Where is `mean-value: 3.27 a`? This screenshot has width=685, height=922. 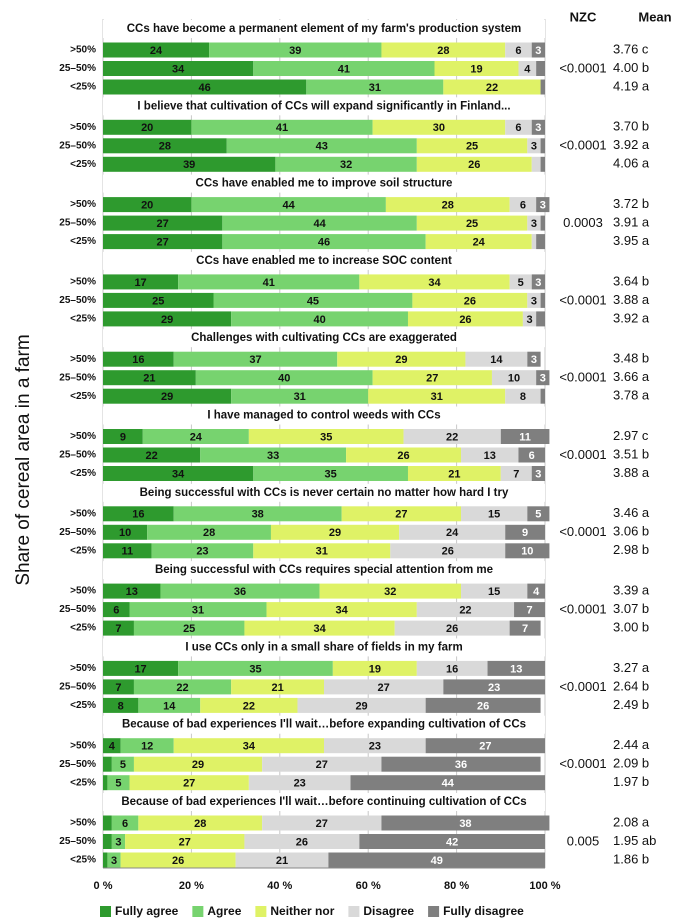 mean-value: 3.27 a is located at coordinates (631, 667).